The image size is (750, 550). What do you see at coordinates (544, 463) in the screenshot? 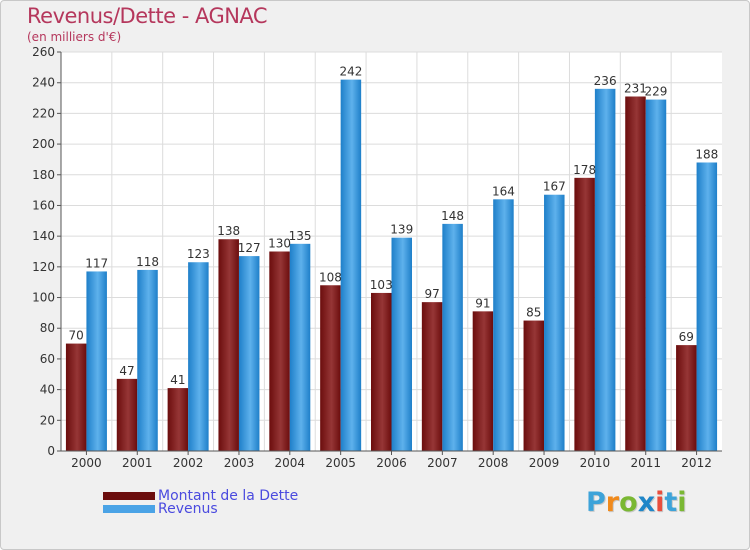
I see `x-tick-label: 2009` at bounding box center [544, 463].